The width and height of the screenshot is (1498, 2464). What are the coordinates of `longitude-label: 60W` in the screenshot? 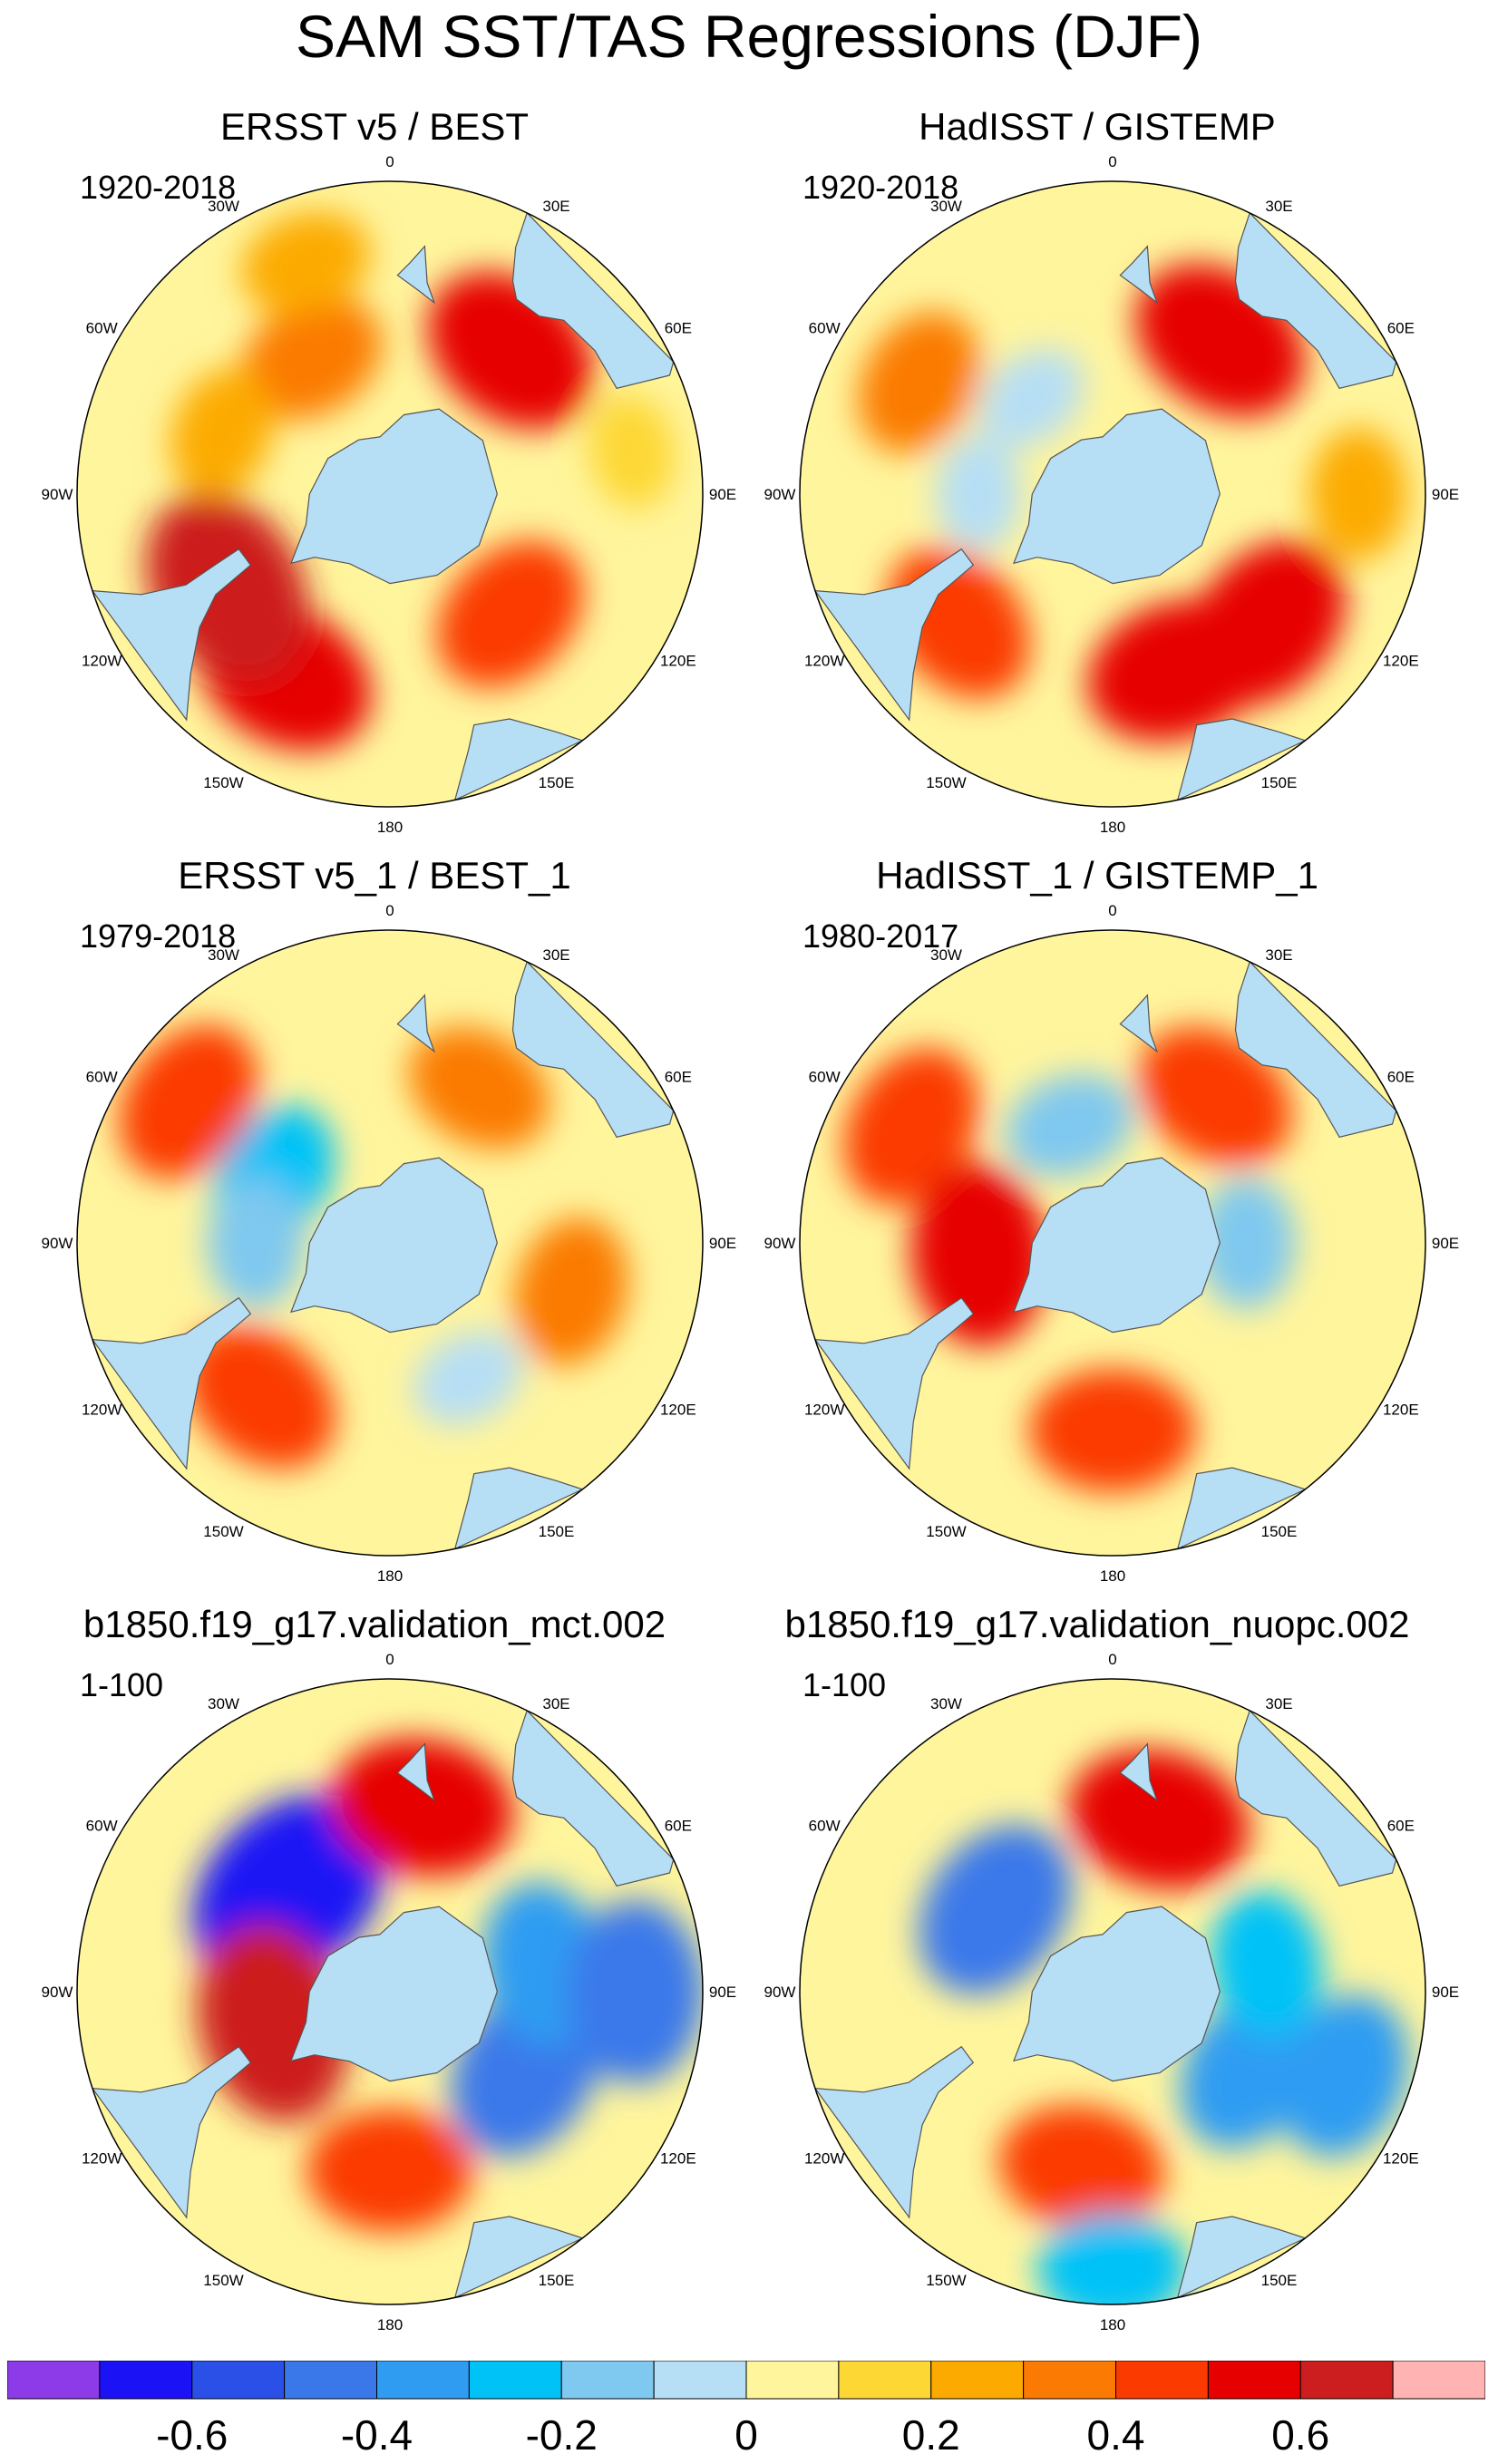 It's located at (102, 1077).